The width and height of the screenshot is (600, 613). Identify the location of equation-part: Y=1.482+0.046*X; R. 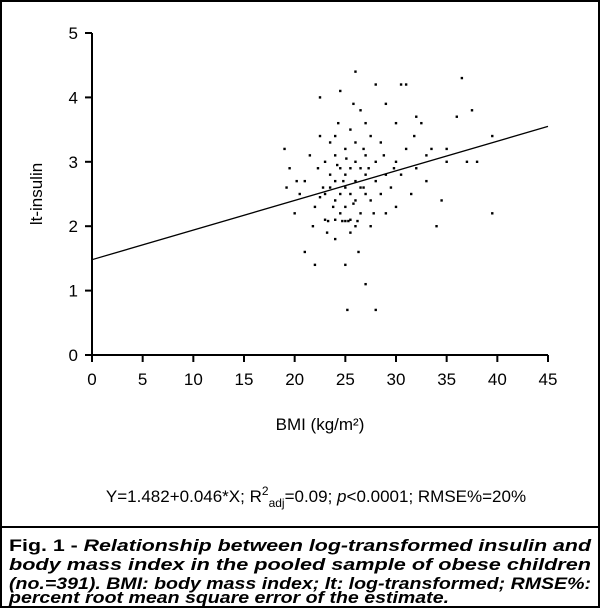
(184, 496).